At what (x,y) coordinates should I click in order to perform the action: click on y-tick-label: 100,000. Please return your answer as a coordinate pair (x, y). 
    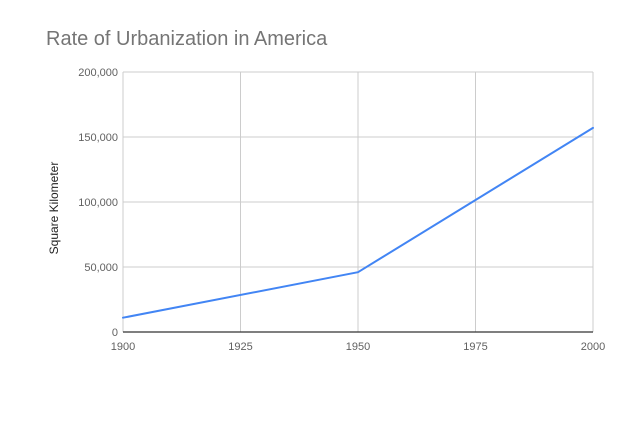
    Looking at the image, I should click on (98, 203).